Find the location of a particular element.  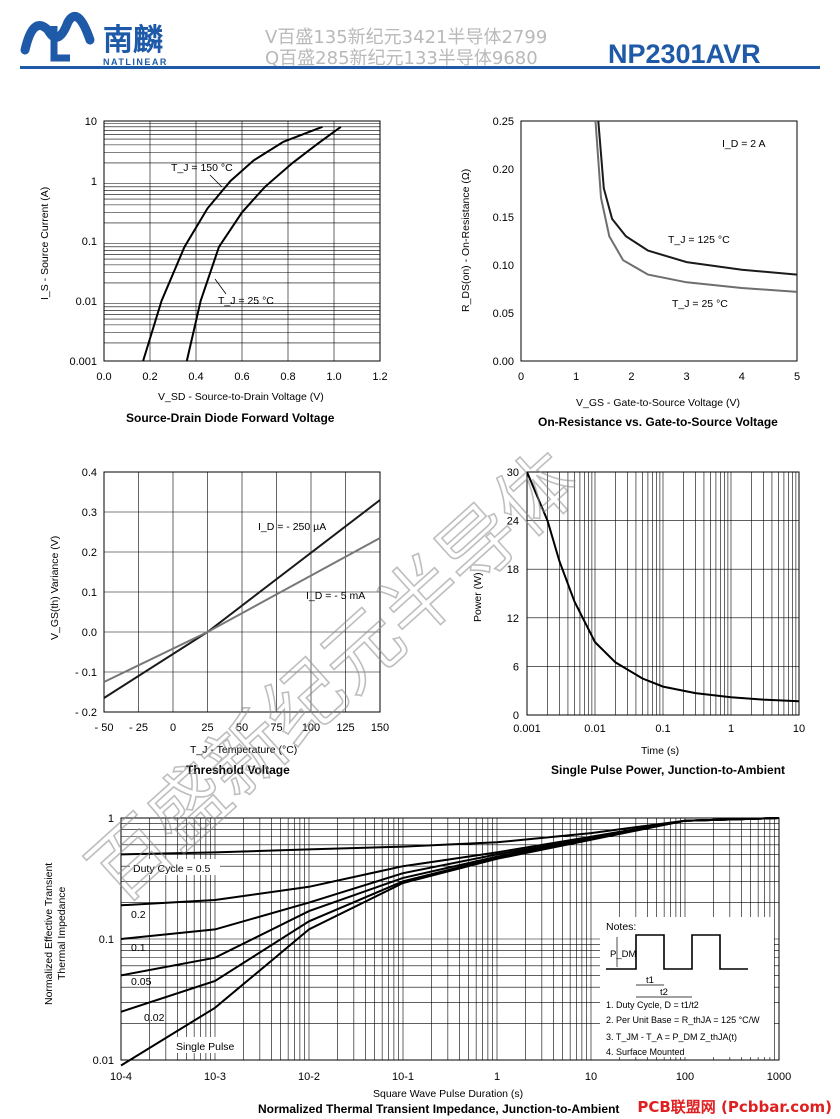

y-tick-label: 10 is located at coordinates (91, 122).